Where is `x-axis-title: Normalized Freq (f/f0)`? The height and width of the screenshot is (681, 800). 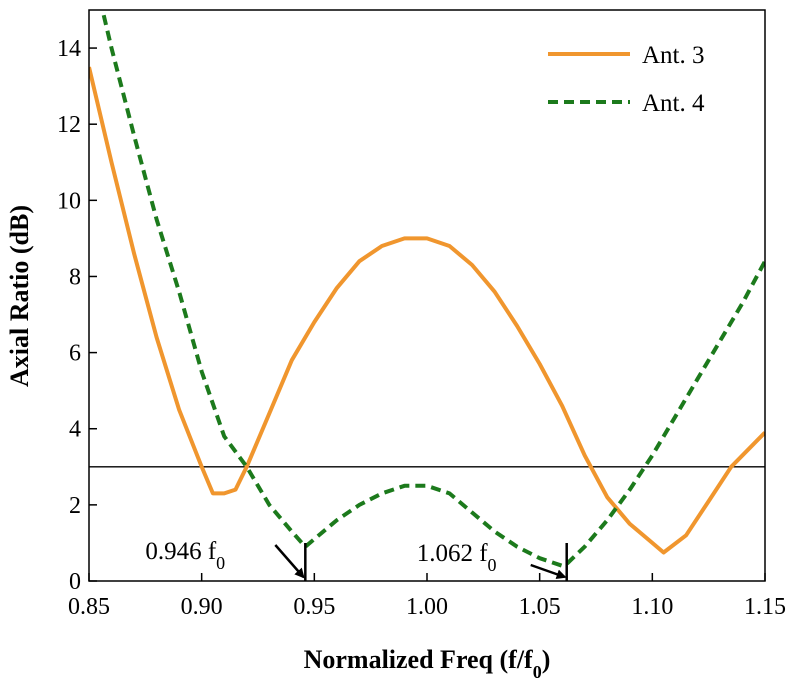
x-axis-title: Normalized Freq (f/f0) is located at coordinates (427, 663).